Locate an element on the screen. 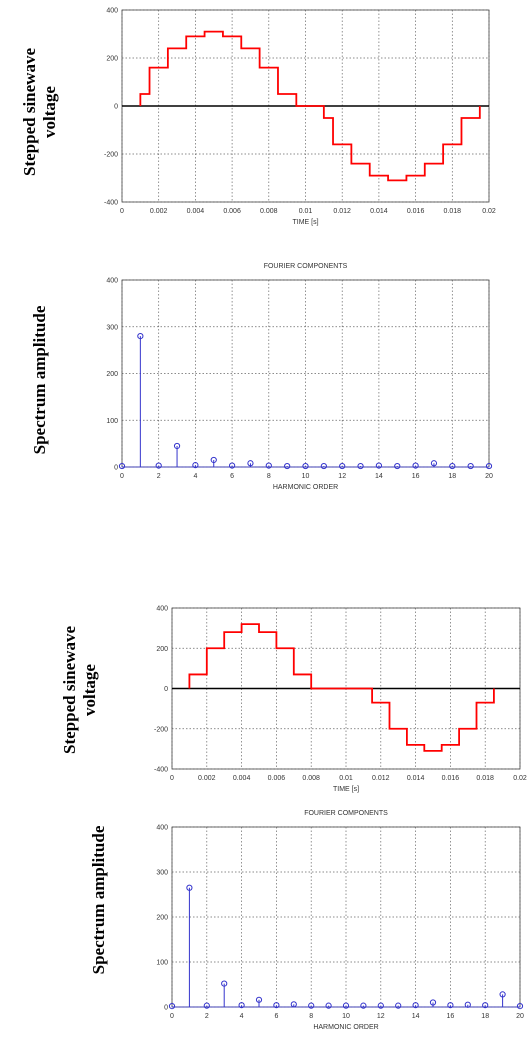  stepped-wave-line is located at coordinates (310, 106).